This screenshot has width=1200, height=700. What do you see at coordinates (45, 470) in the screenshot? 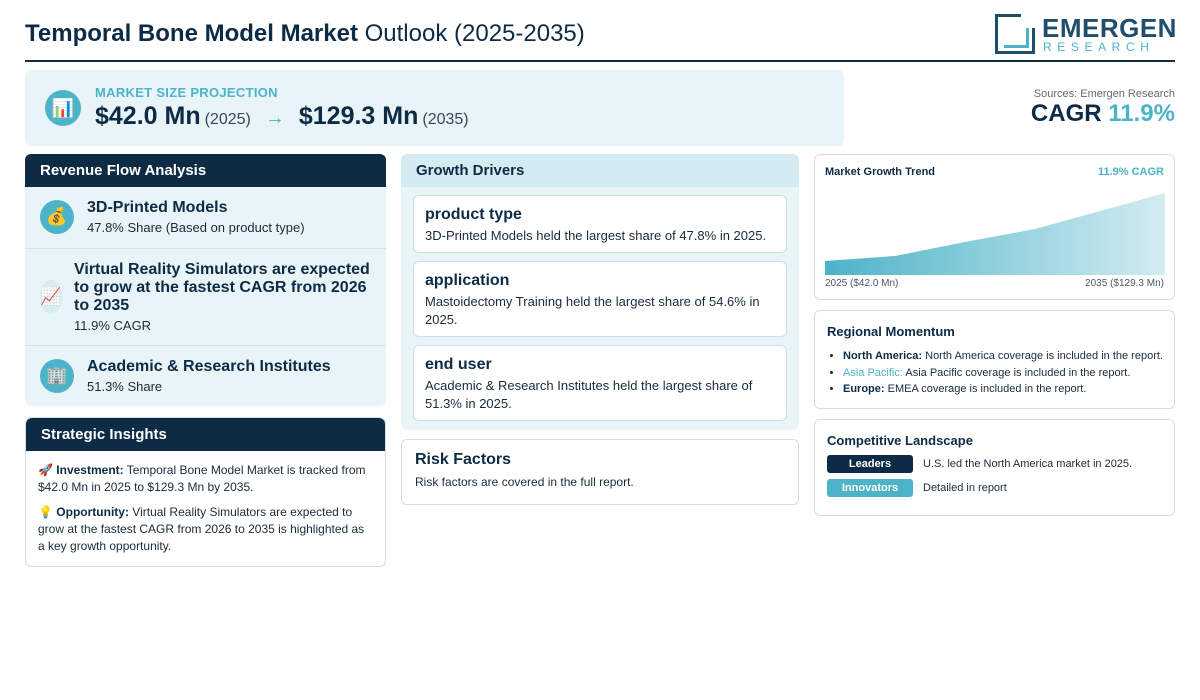
I see `rocket-icon: 🚀` at bounding box center [45, 470].